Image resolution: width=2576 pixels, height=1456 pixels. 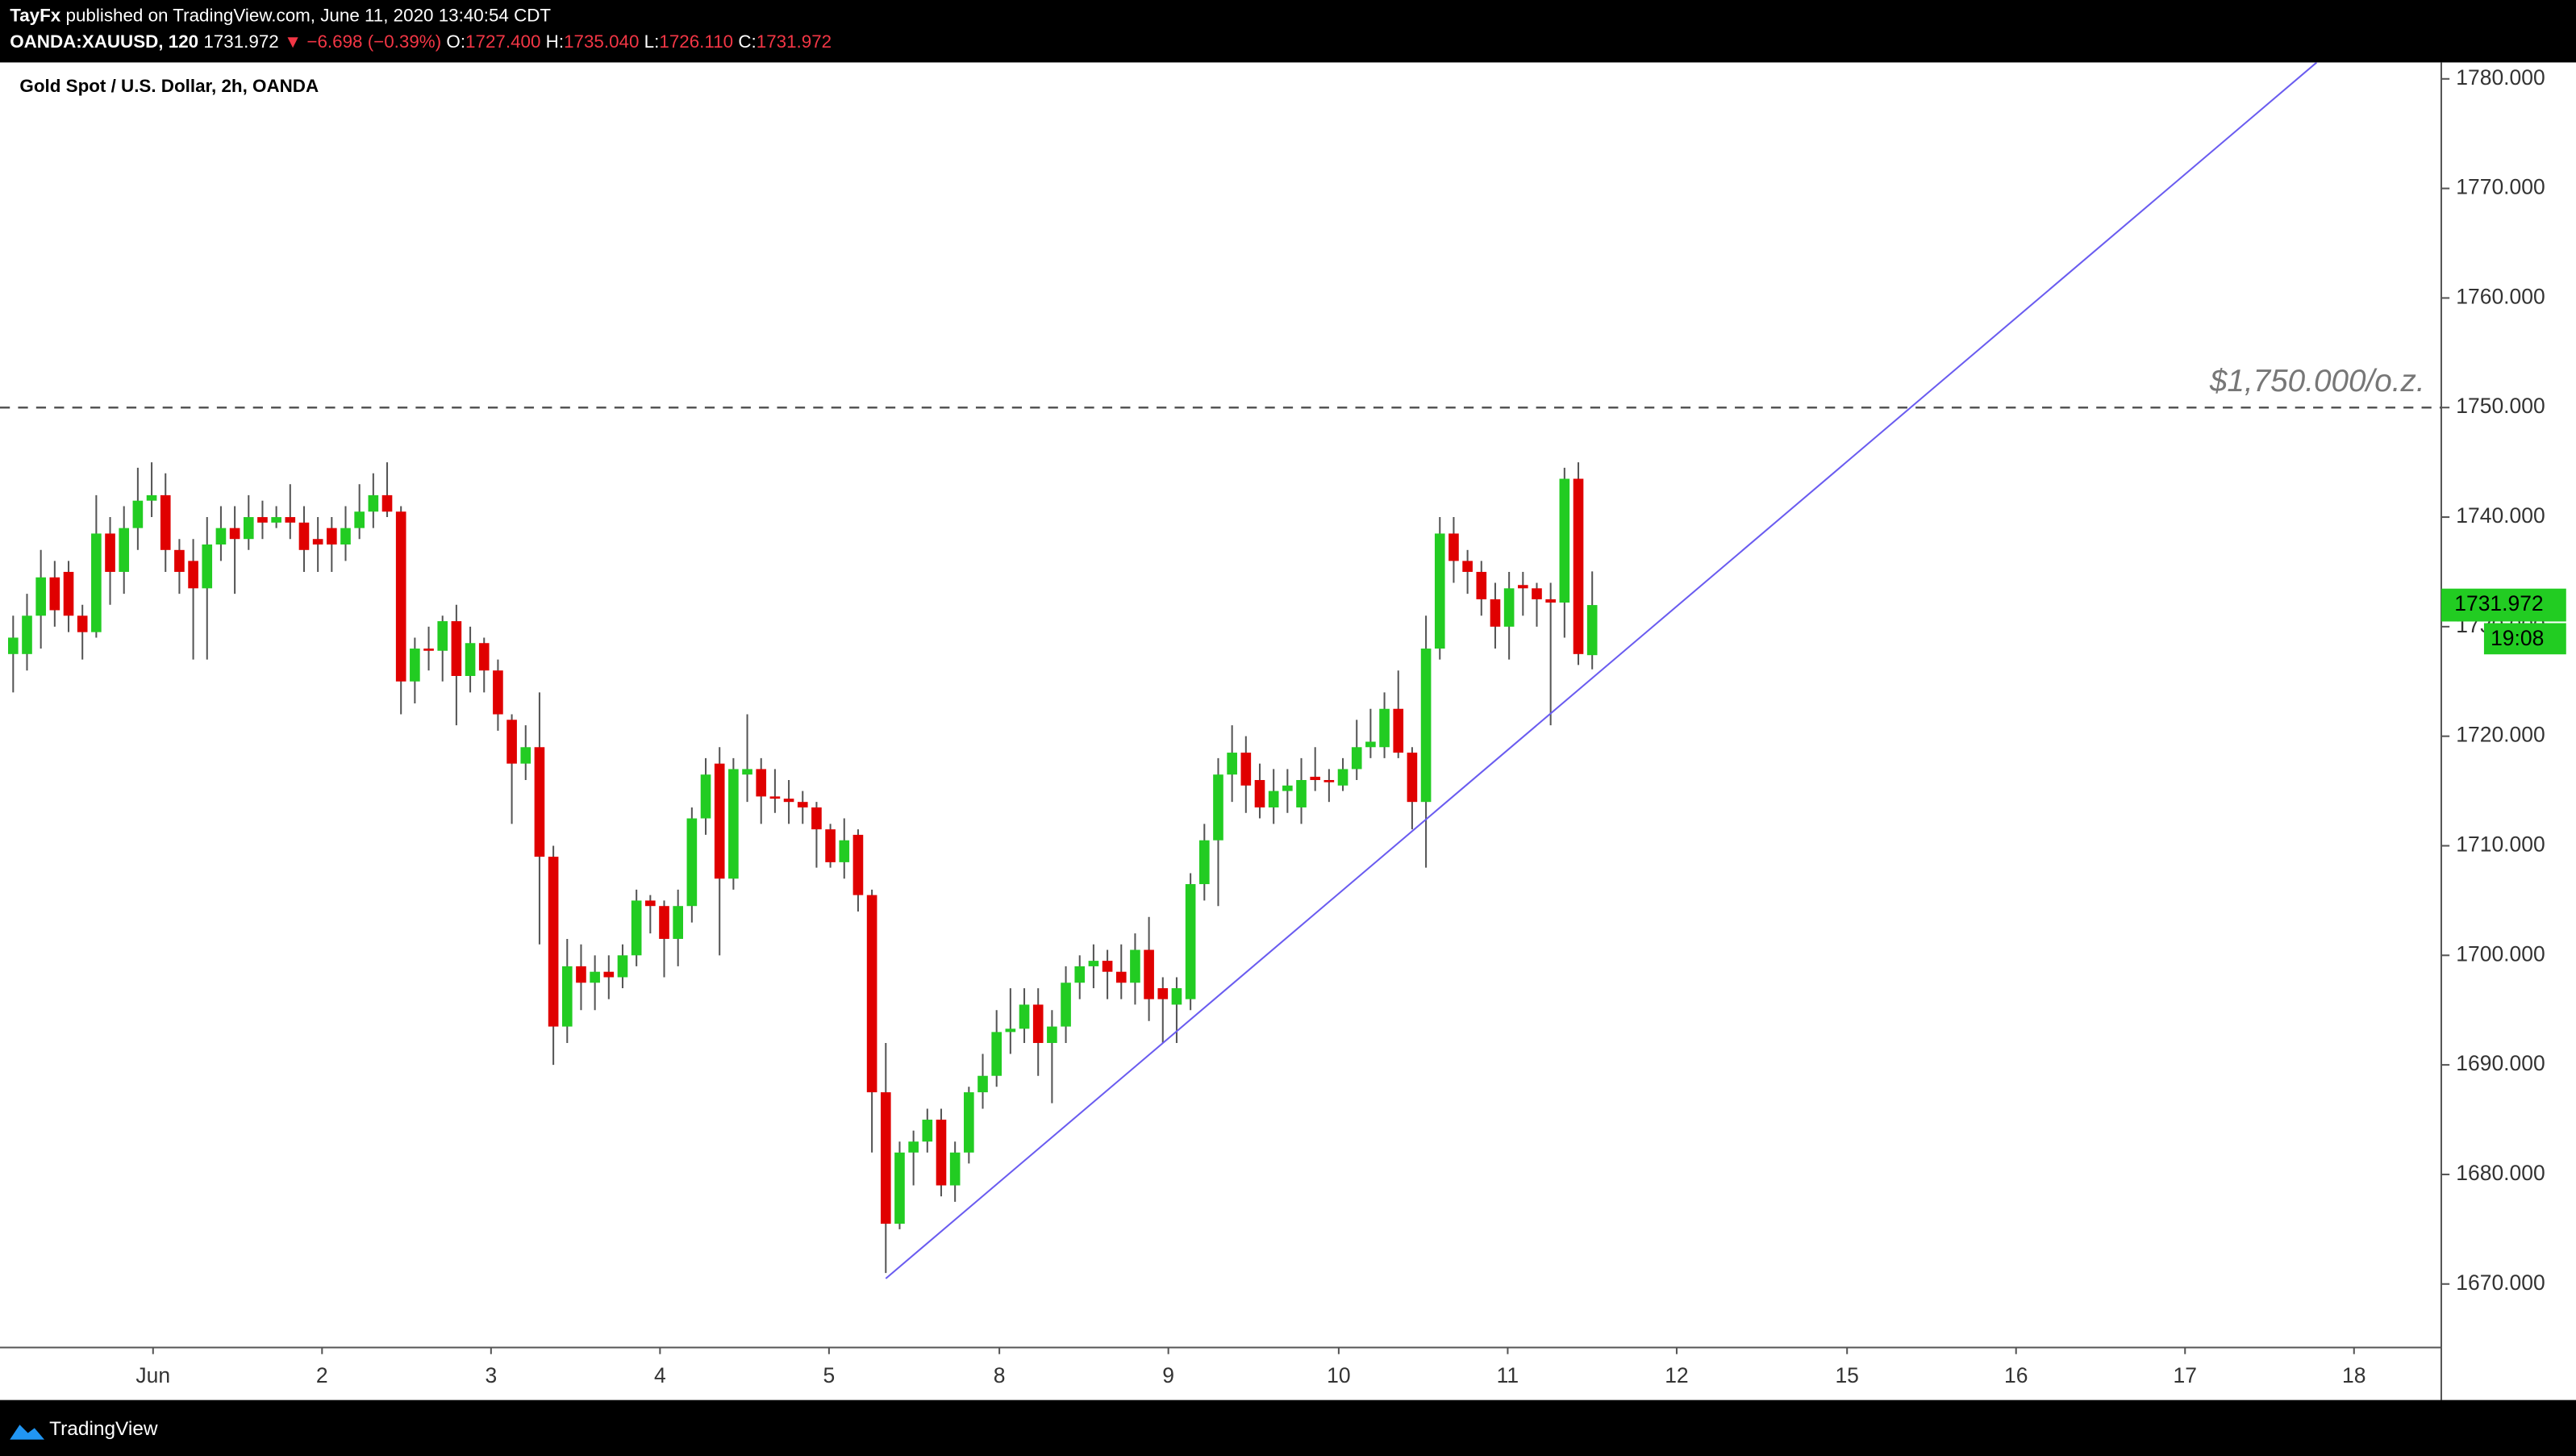 I want to click on y-tick-label: 1760.000, so click(x=2500, y=296).